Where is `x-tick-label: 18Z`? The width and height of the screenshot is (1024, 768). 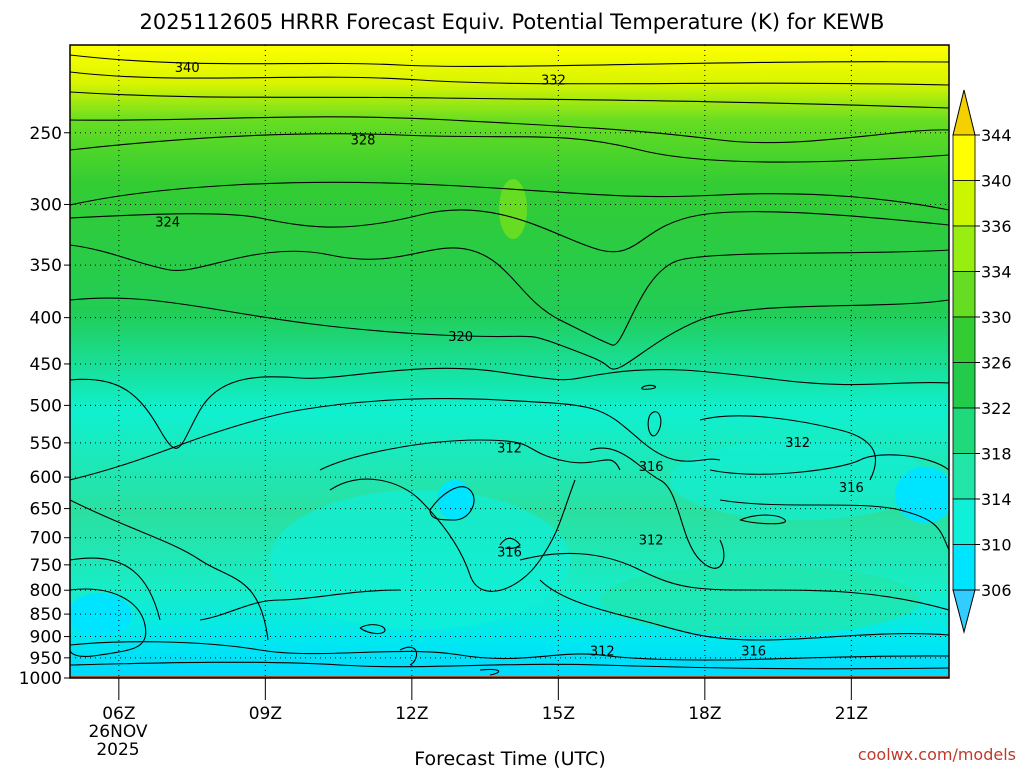
x-tick-label: 18Z is located at coordinates (704, 714).